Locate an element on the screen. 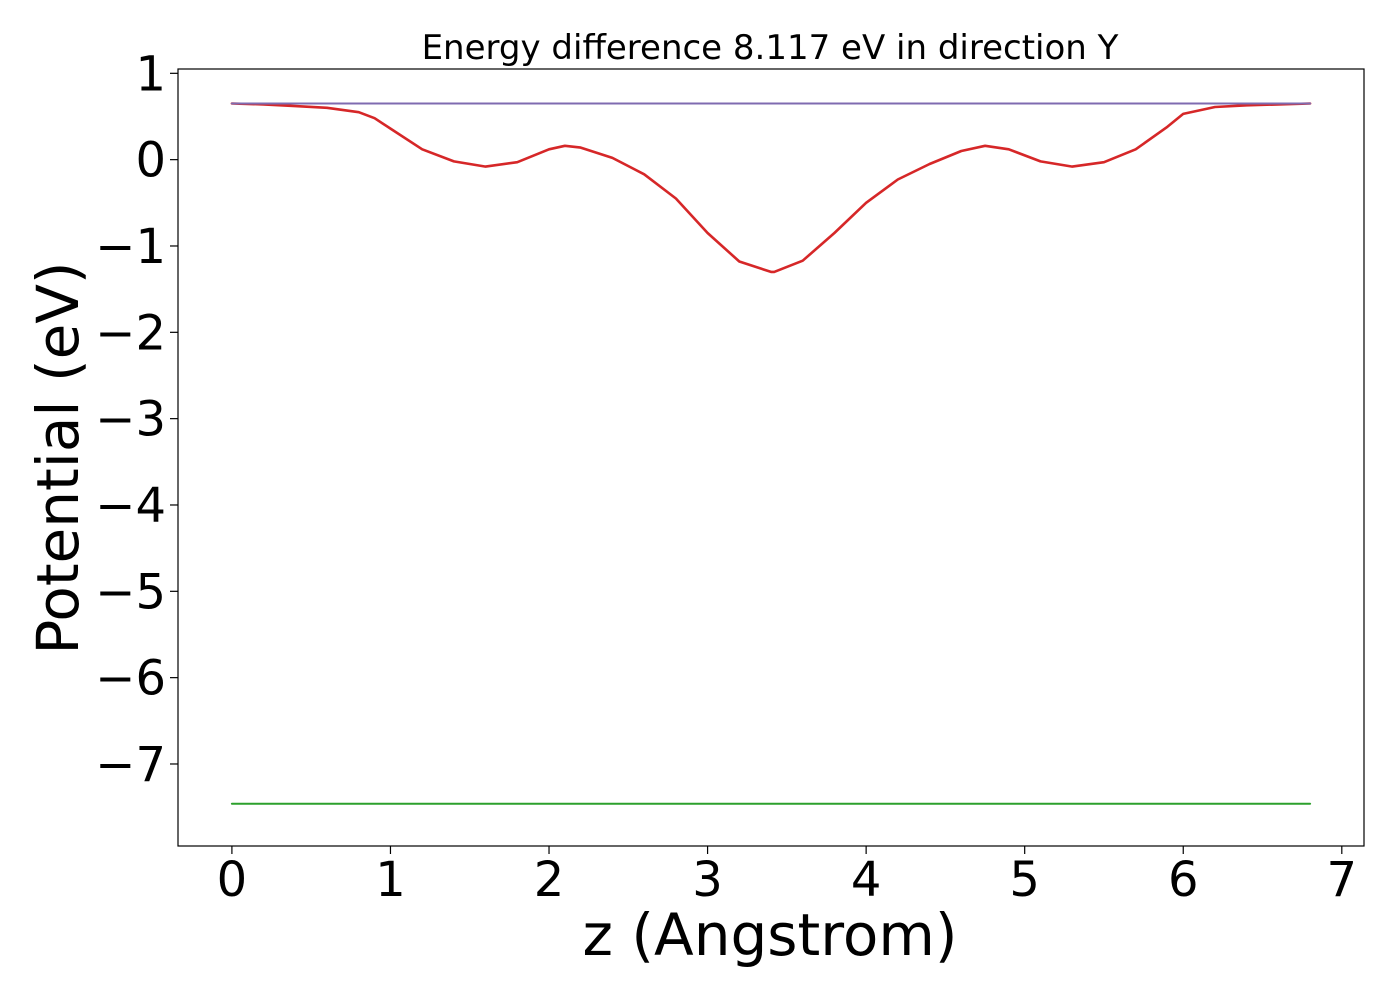  x-tick-label: 3 is located at coordinates (707, 880).